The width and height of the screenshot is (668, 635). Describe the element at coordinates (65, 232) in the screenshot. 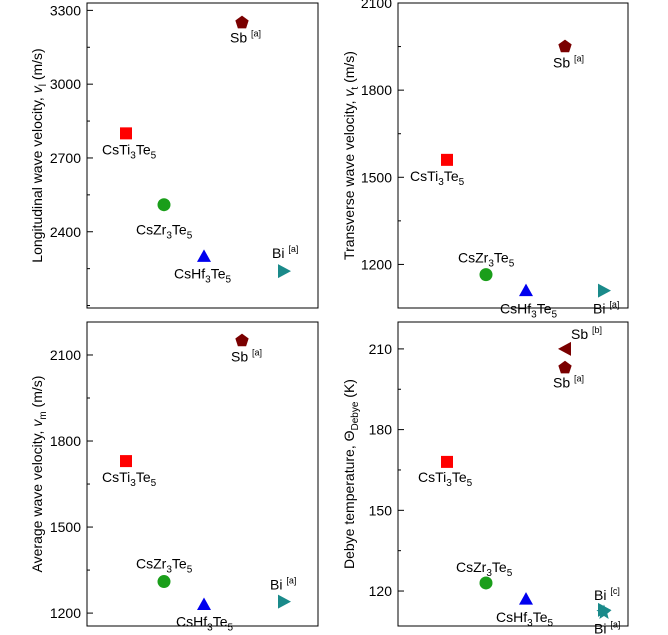

I see `y-tick-label: 2400` at that location.